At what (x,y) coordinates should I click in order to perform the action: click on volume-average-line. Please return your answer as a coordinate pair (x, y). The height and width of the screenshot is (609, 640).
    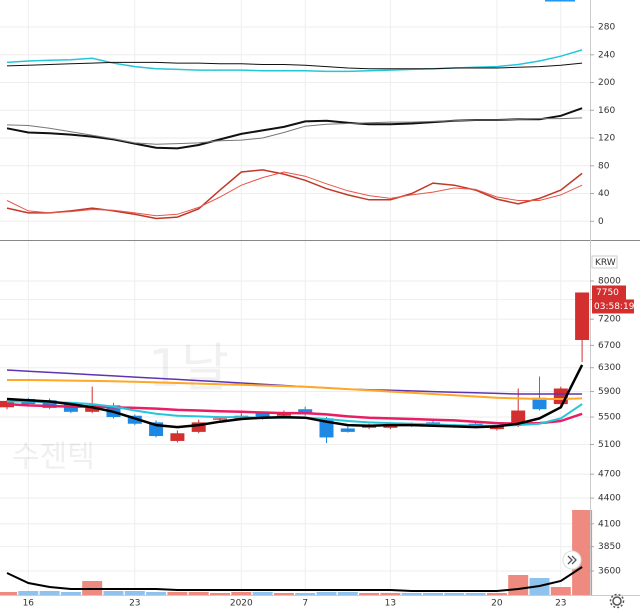
    Looking at the image, I should click on (294, 579).